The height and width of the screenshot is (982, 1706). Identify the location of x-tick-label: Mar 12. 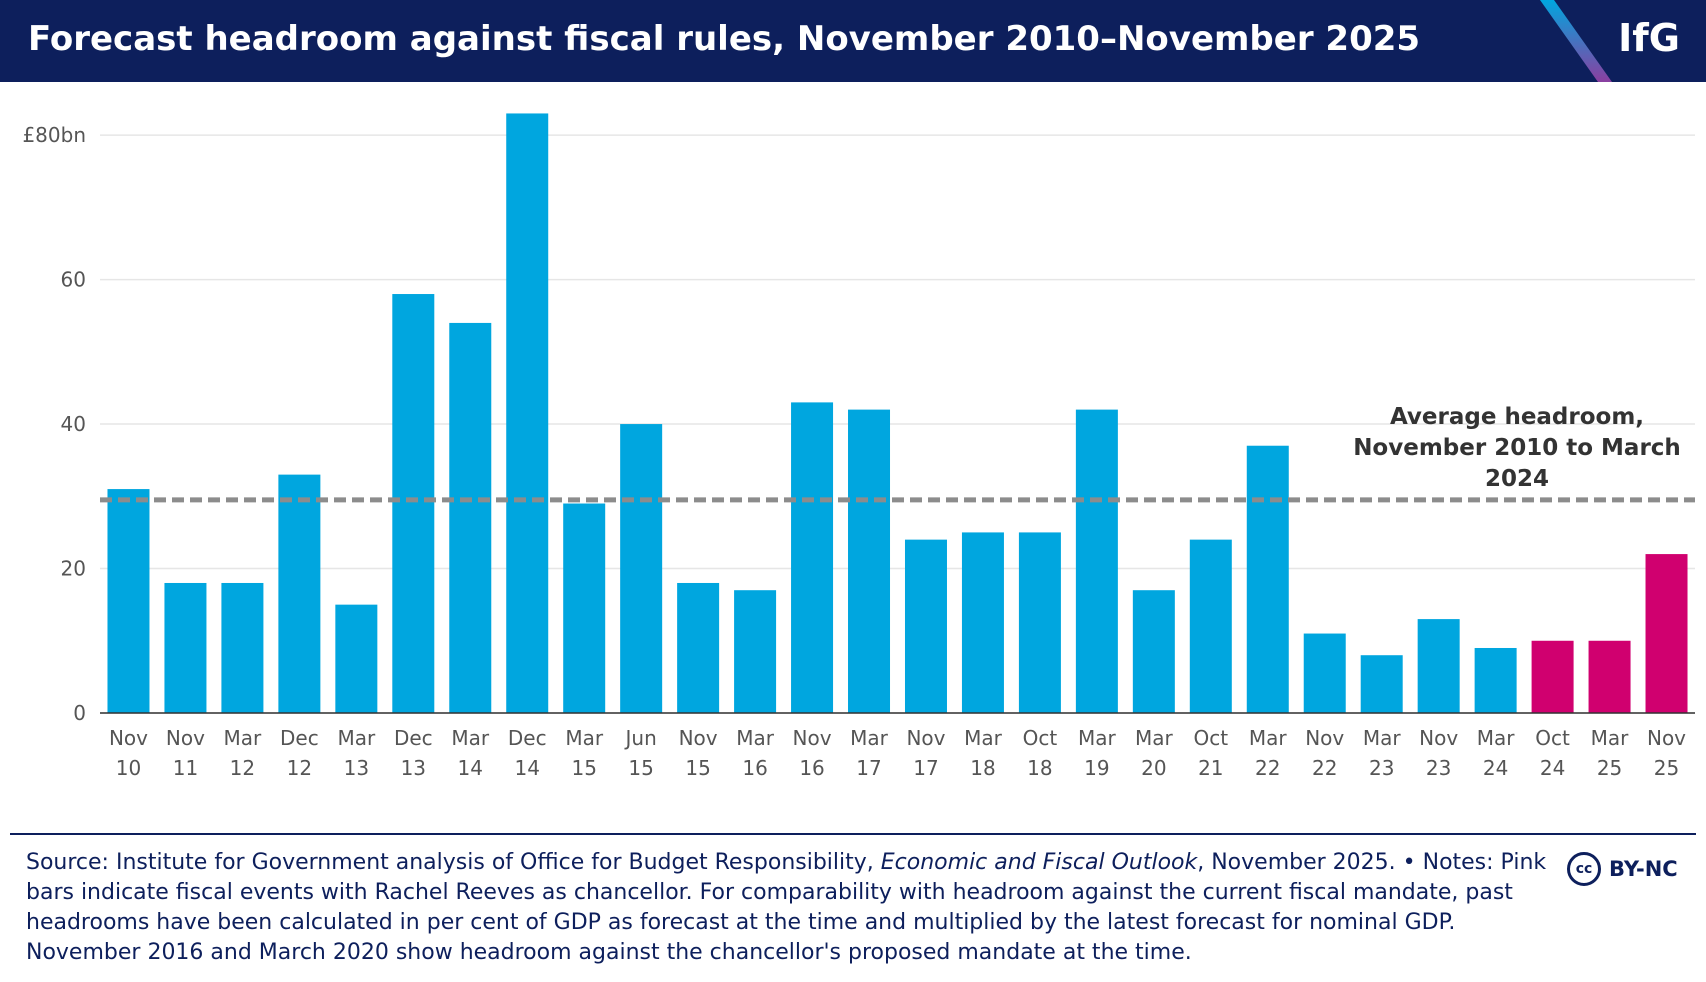
(243, 753).